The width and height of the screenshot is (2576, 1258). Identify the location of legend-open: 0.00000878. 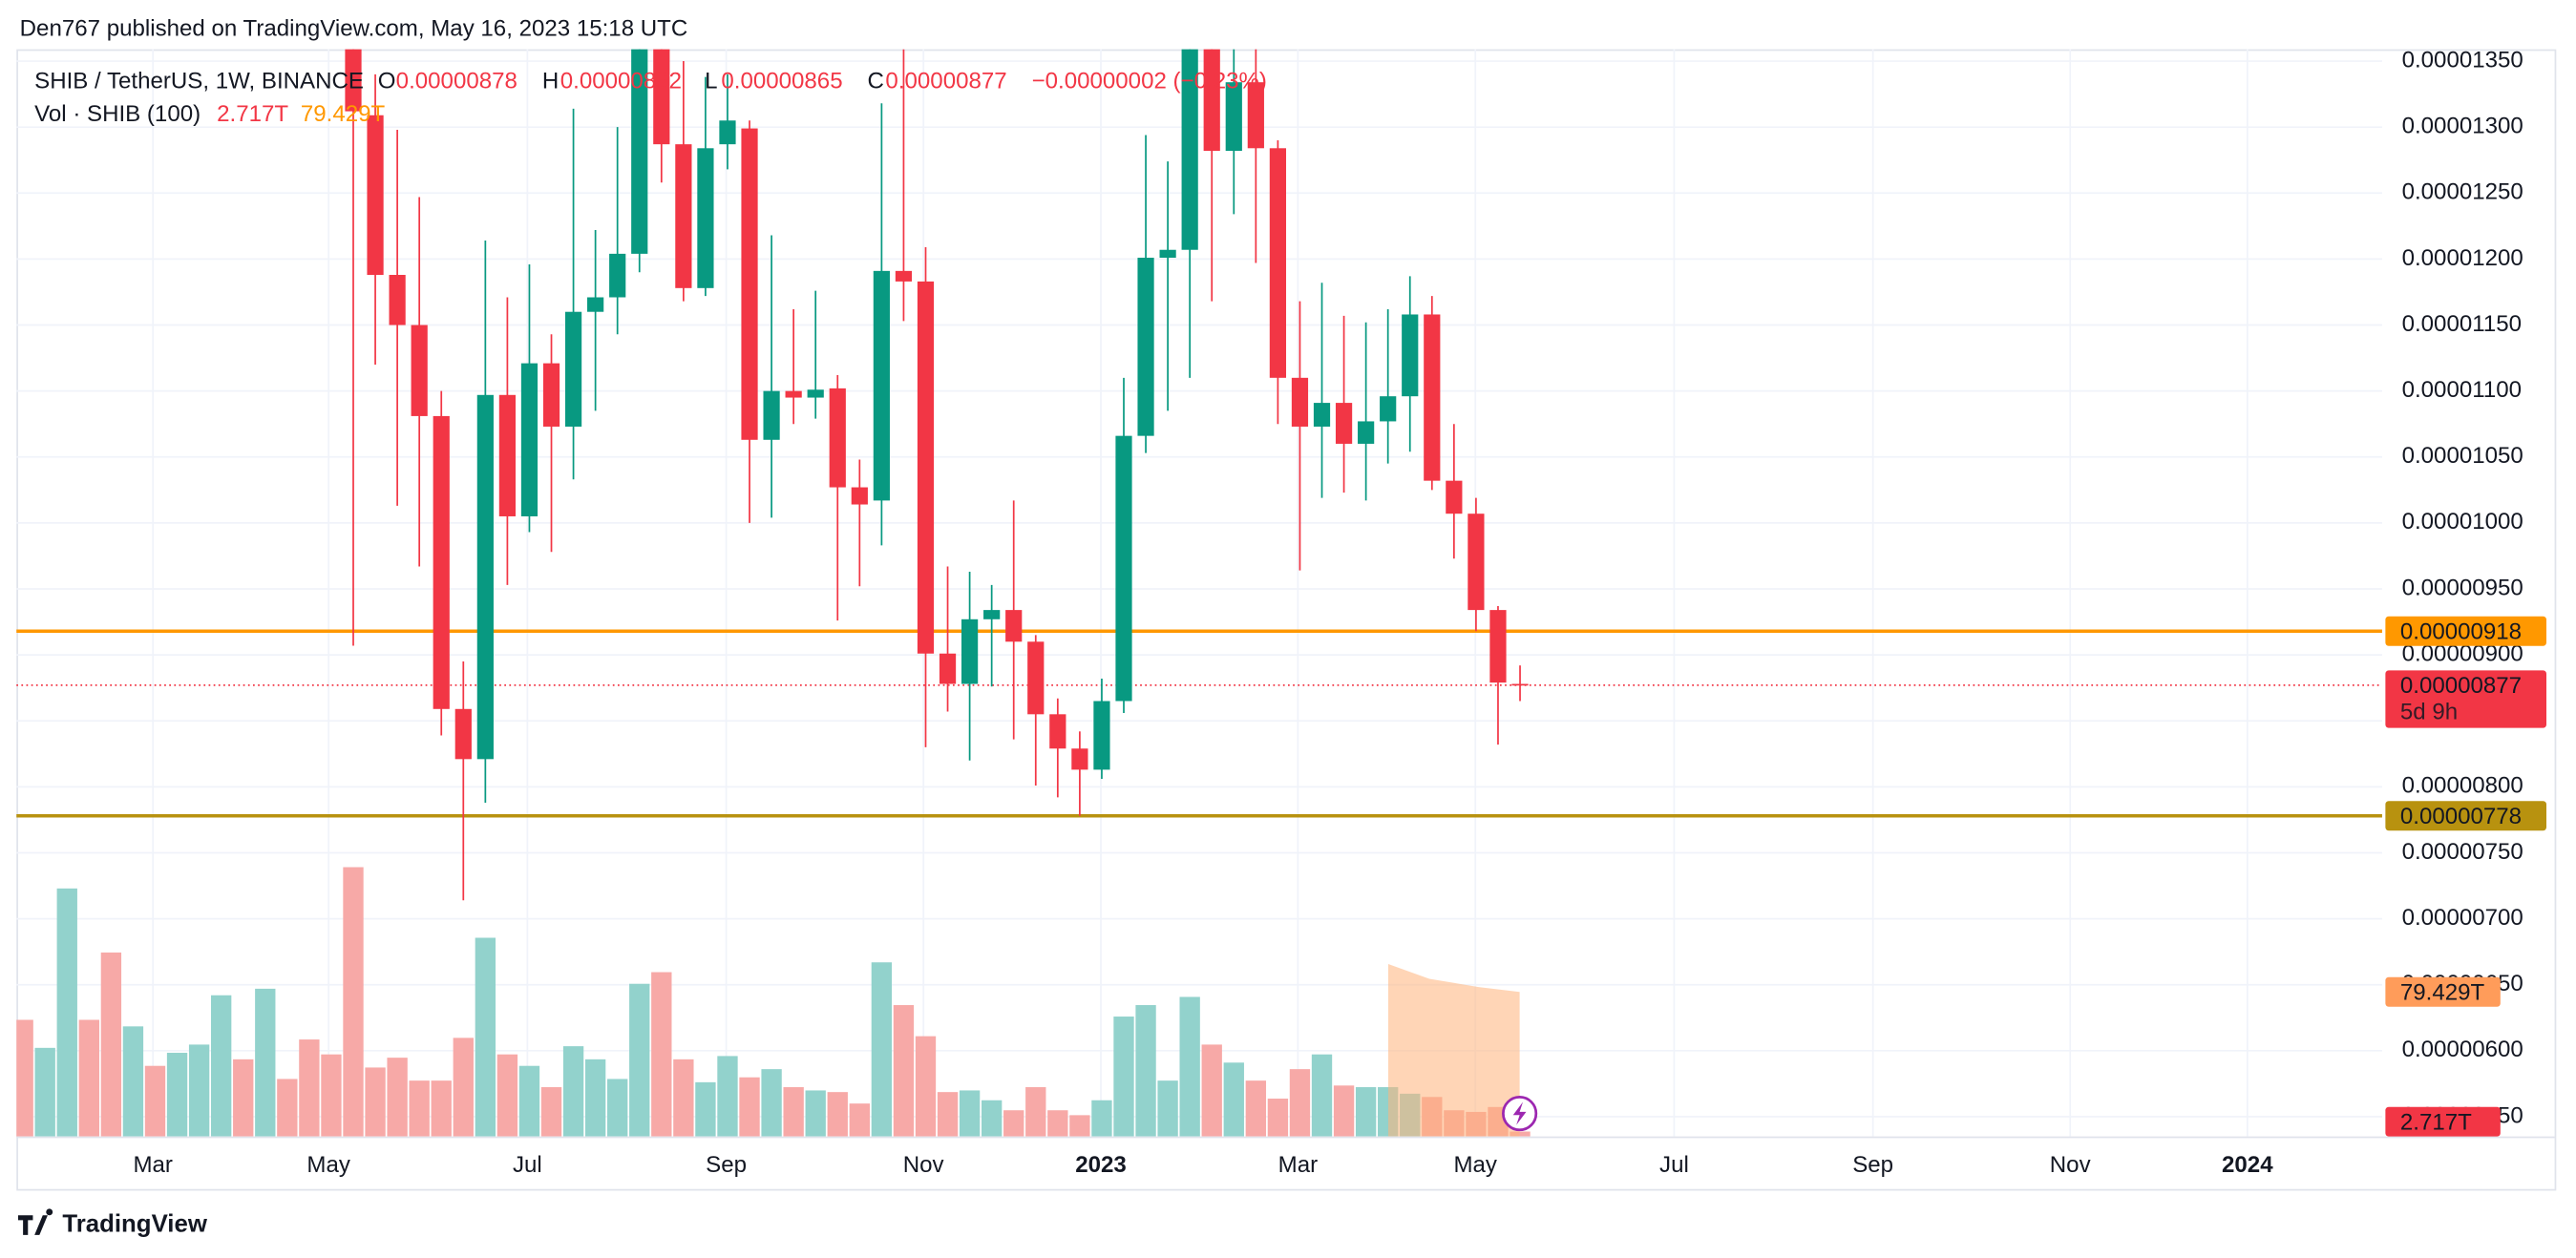
(456, 81).